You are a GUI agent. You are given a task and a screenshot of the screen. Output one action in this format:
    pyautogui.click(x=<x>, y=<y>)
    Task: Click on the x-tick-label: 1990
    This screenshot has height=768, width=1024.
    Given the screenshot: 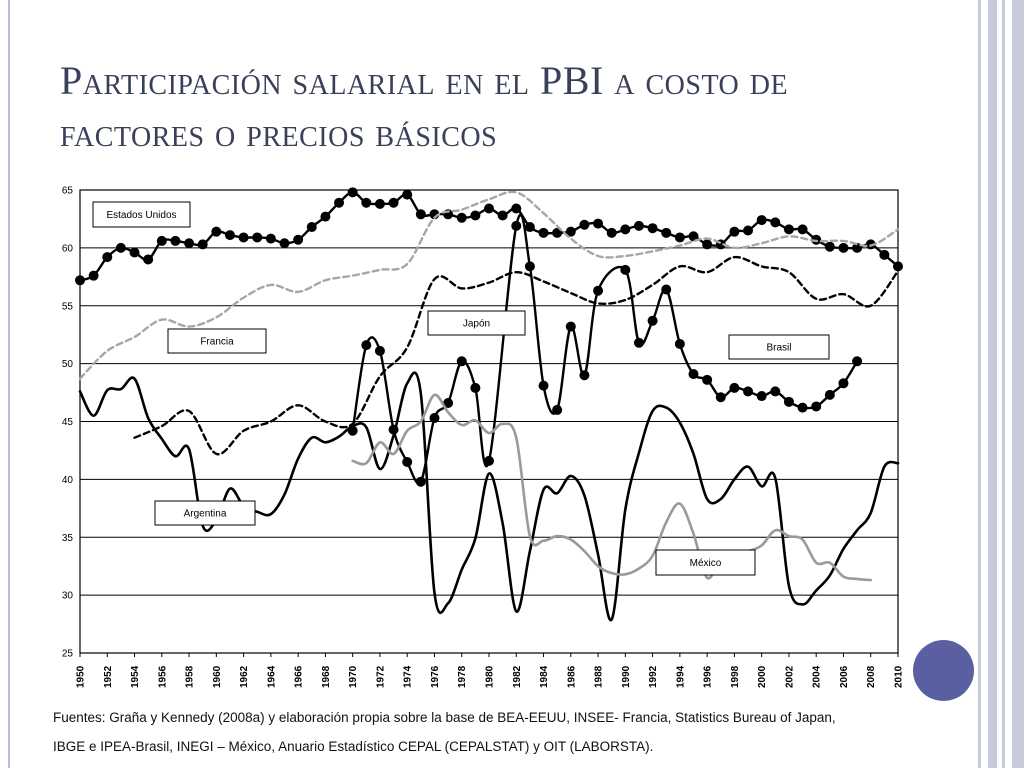 What is the action you would take?
    pyautogui.click(x=626, y=676)
    